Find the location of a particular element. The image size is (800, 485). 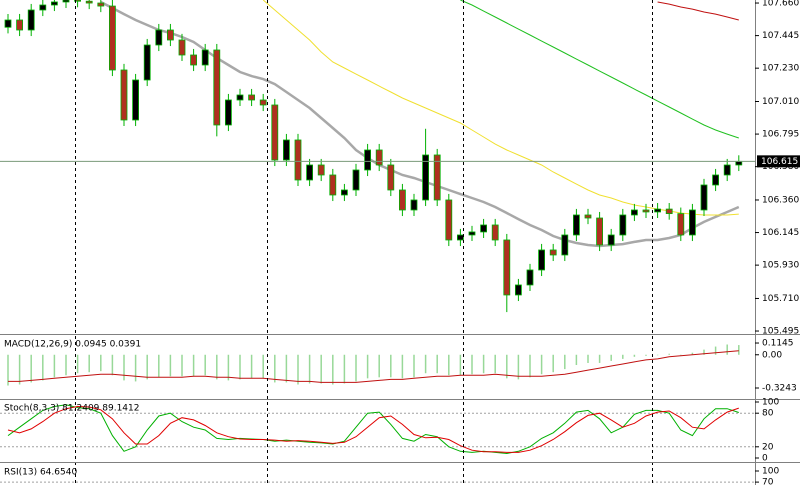

indicator-title: Stoch(8,3,3) 81.2409 89.1412 is located at coordinates (71, 409).